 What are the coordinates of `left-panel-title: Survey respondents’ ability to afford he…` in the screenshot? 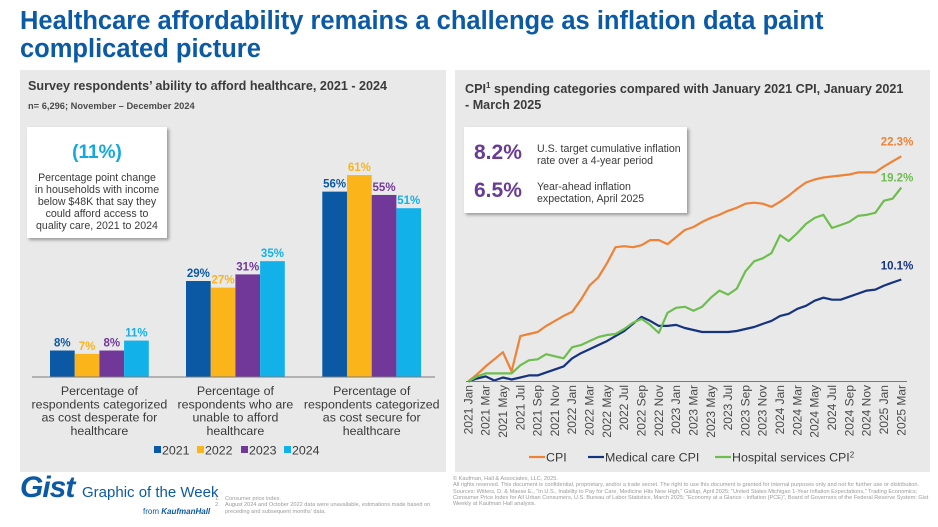 It's located at (208, 86).